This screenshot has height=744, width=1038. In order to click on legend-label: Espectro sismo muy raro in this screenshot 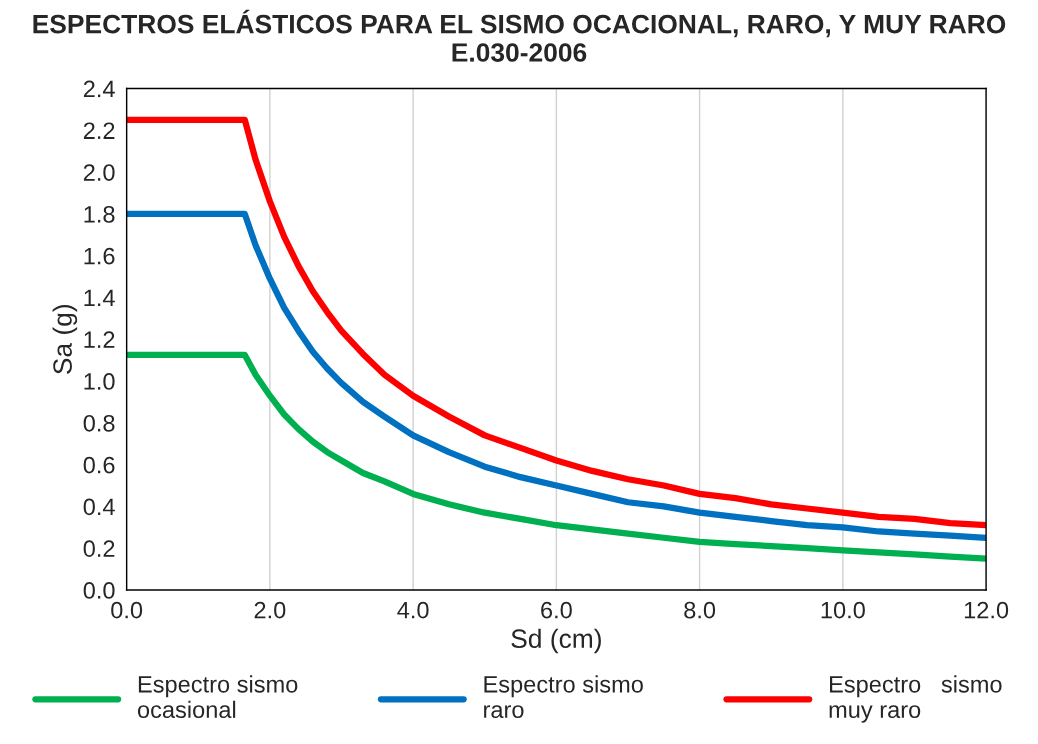, I will do `click(915, 699)`.